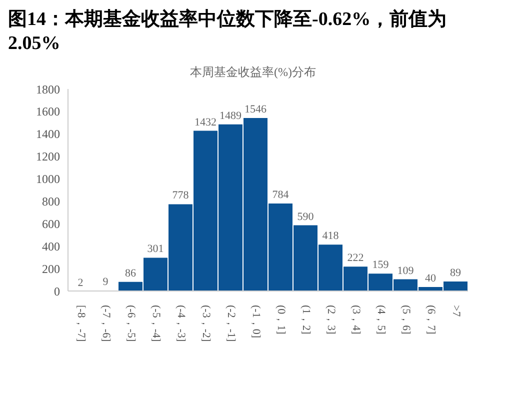 The height and width of the screenshot is (399, 506). I want to click on y-tick-label: 200, so click(51, 269).